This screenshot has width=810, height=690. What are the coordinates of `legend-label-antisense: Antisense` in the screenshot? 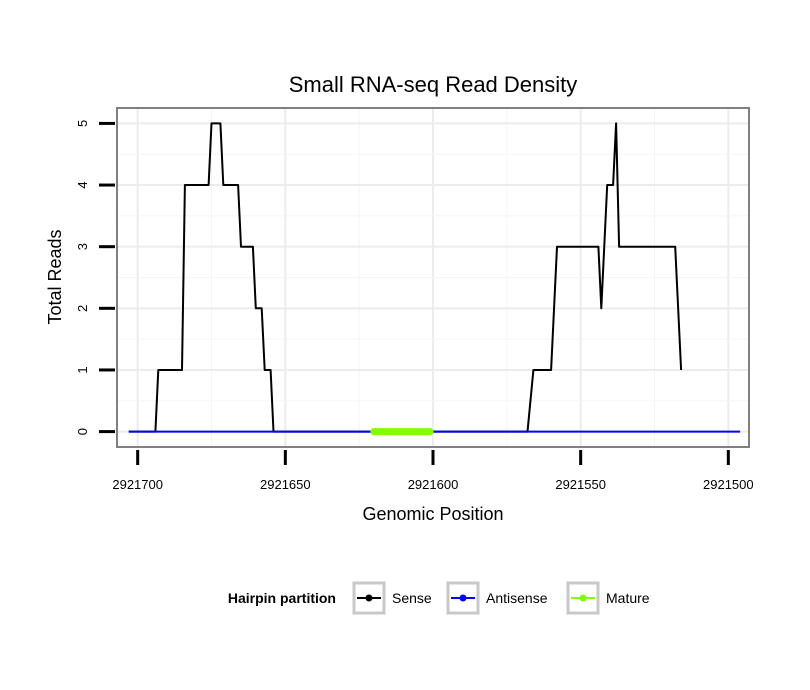 It's located at (517, 598).